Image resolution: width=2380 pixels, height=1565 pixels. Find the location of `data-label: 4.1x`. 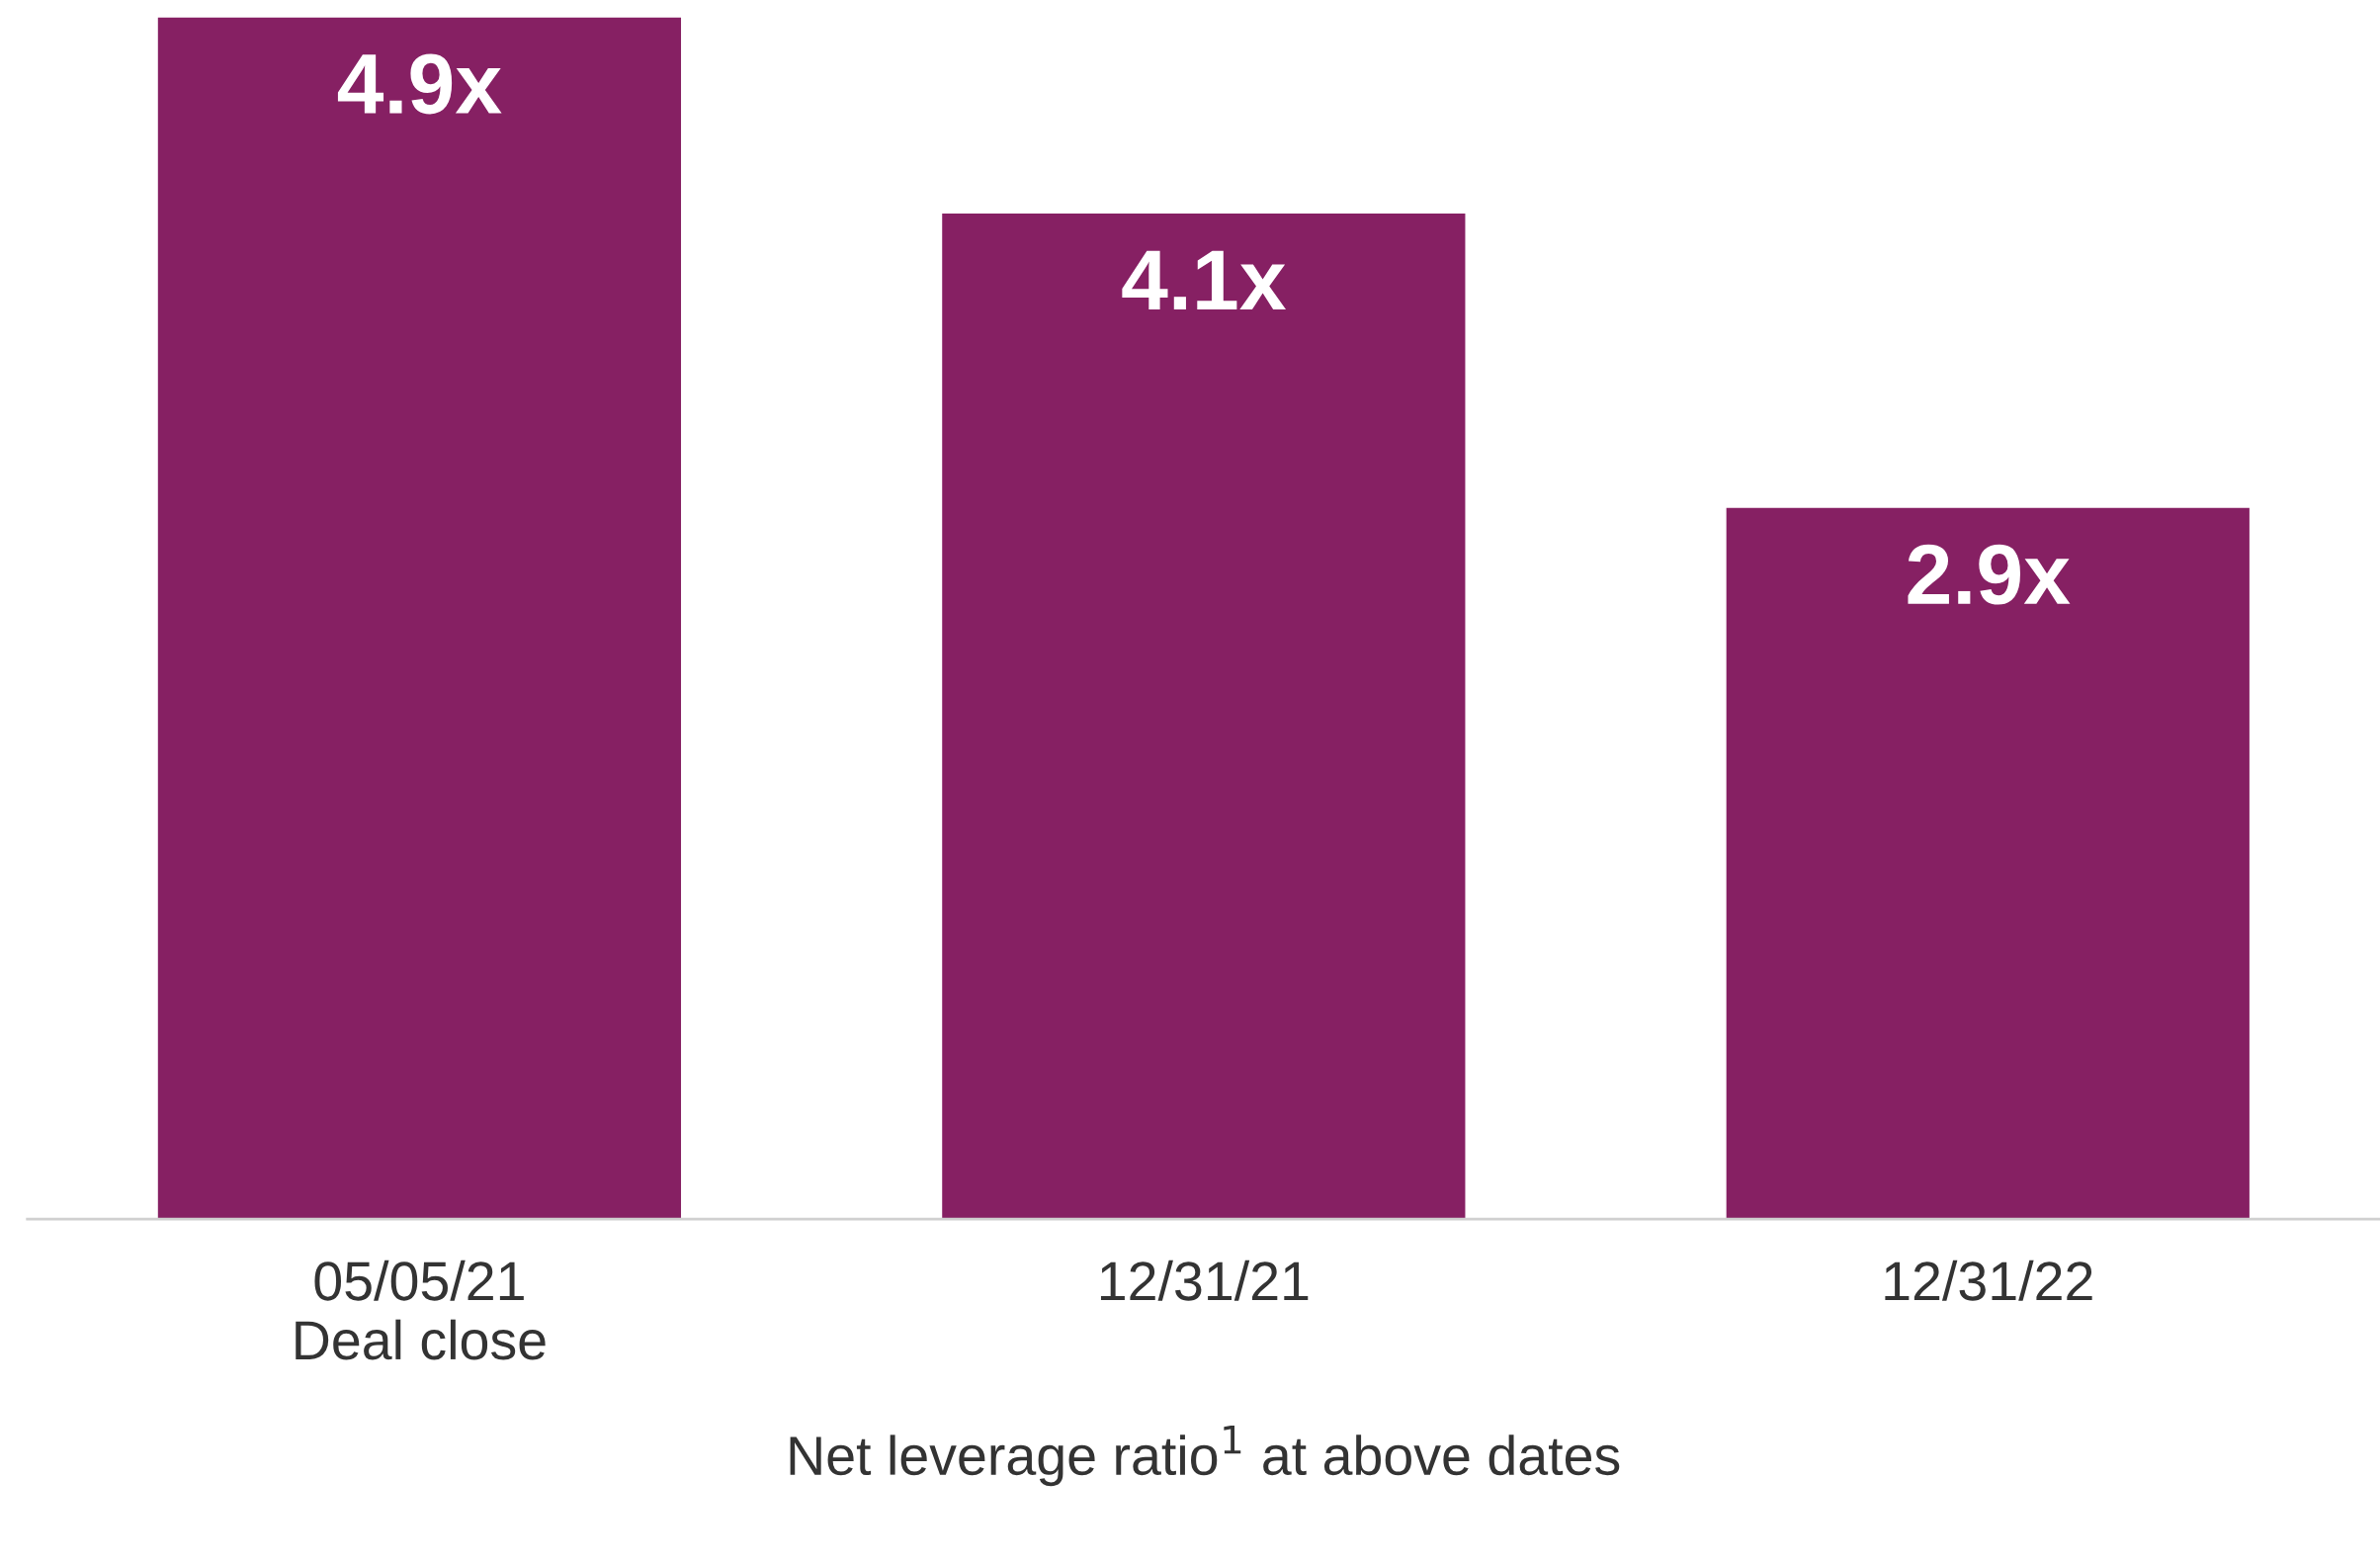

data-label: 4.1x is located at coordinates (1204, 280).